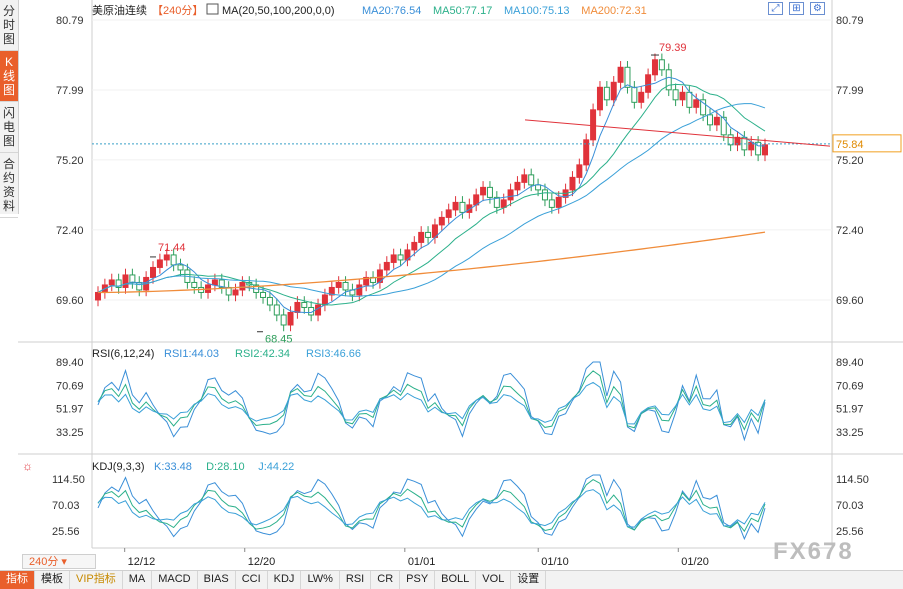  I want to click on kdj-tick-right: 114.50, so click(852, 480).